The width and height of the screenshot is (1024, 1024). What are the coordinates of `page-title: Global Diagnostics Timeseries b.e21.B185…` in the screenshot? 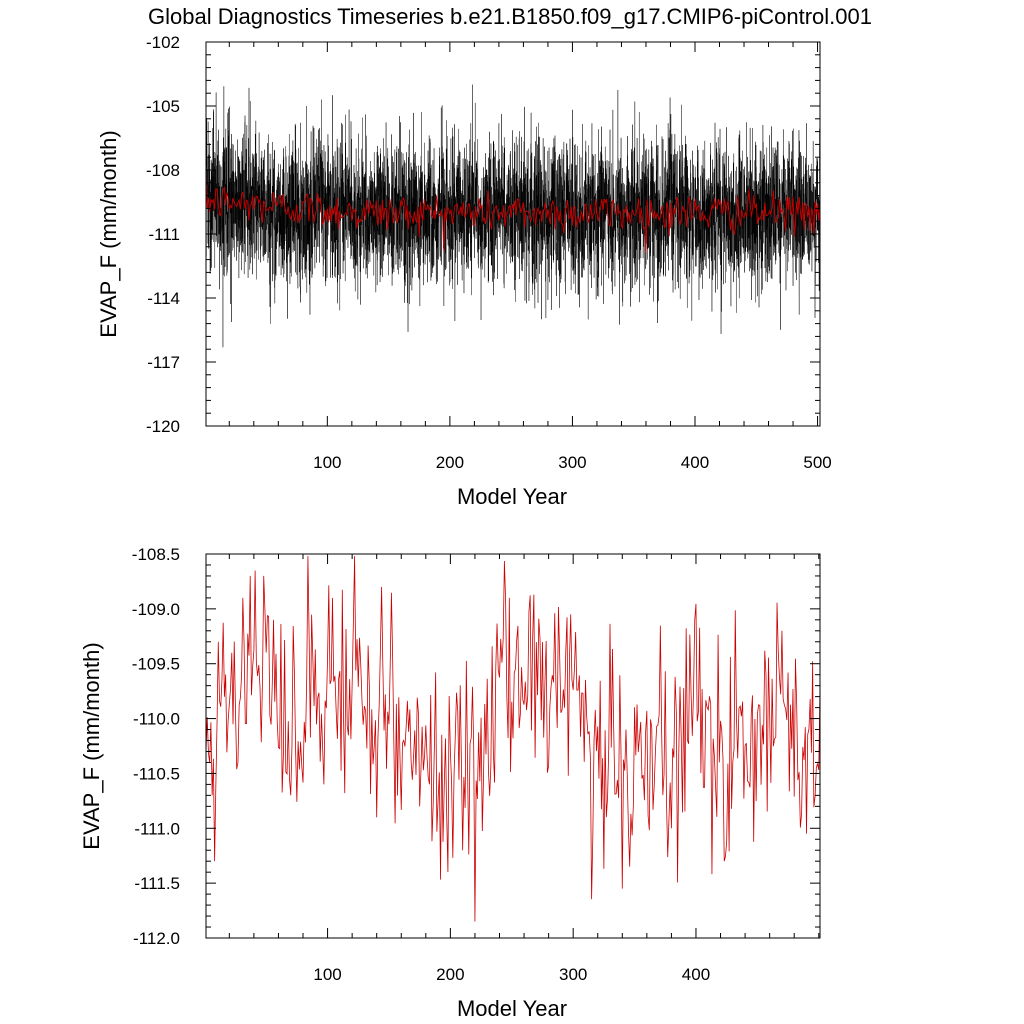 It's located at (510, 16).